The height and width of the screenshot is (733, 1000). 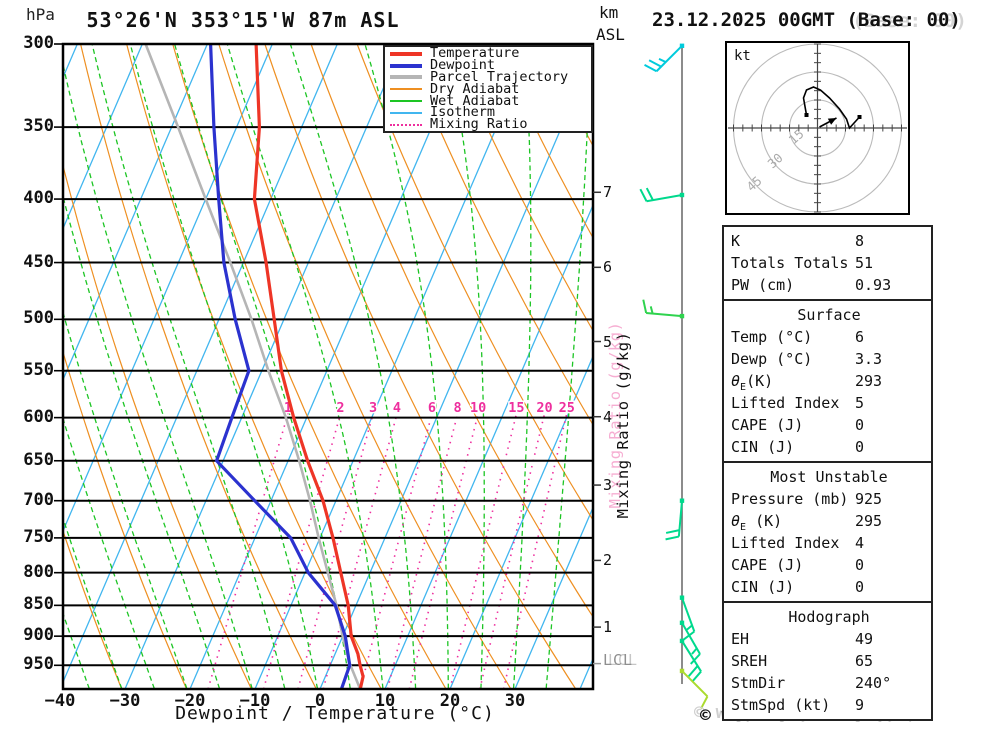 I want to click on page-title: 53°26'N 353°15'W 87m ASL, so click(x=243, y=20).